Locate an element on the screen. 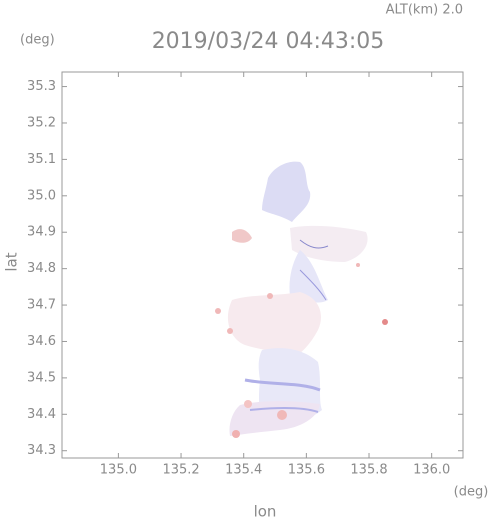 The width and height of the screenshot is (491, 521). chart-title: 2019/03/24 04:43:05 is located at coordinates (268, 41).